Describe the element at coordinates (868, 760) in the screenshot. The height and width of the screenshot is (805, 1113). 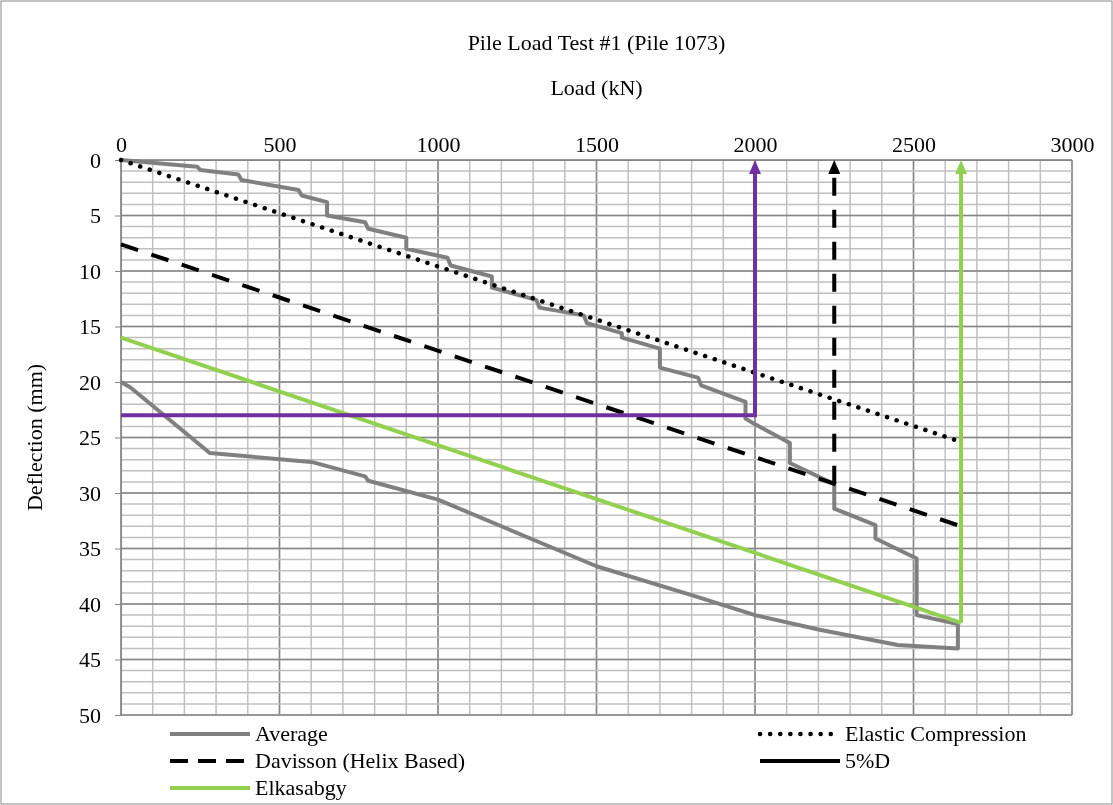
I see `legend-label: 5%D` at that location.